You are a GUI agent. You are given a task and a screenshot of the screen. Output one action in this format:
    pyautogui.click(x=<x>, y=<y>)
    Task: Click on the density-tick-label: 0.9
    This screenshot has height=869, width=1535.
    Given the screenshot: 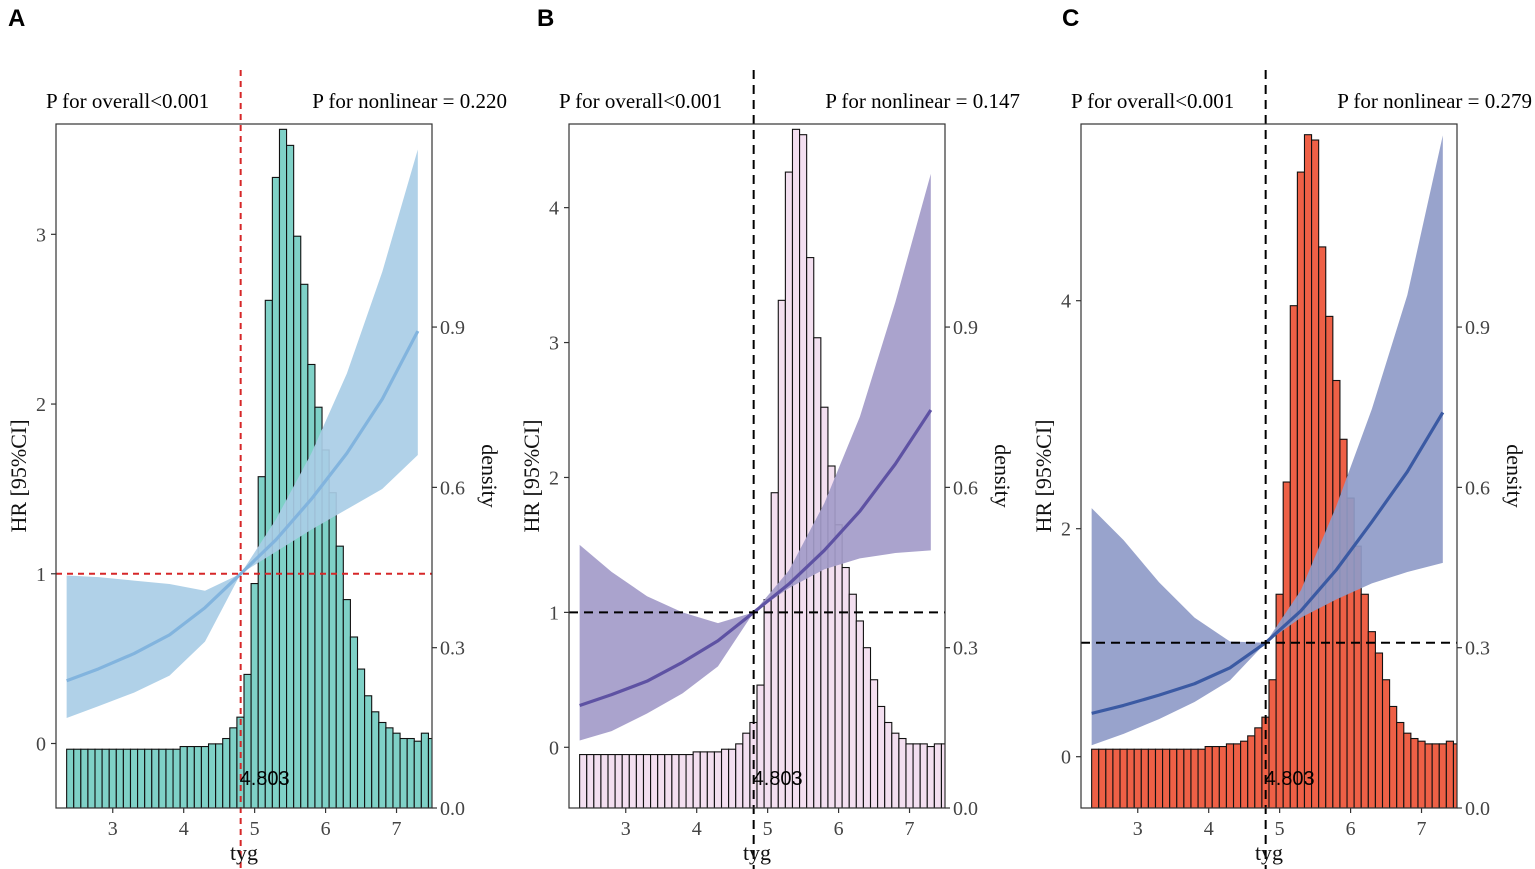 What is the action you would take?
    pyautogui.click(x=965, y=328)
    